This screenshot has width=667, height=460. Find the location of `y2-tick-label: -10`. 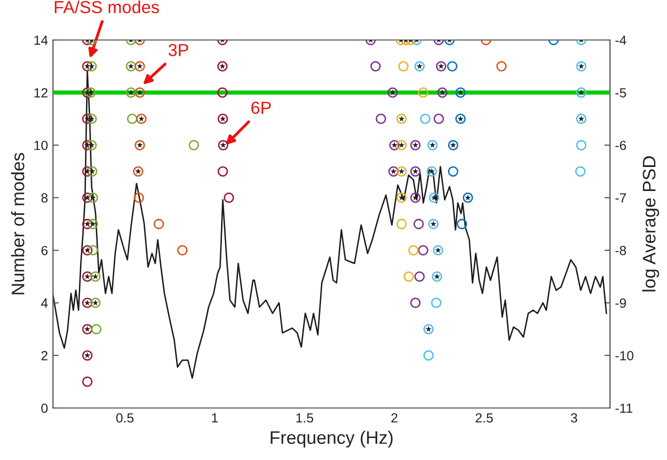

y2-tick-label: -10 is located at coordinates (624, 355).